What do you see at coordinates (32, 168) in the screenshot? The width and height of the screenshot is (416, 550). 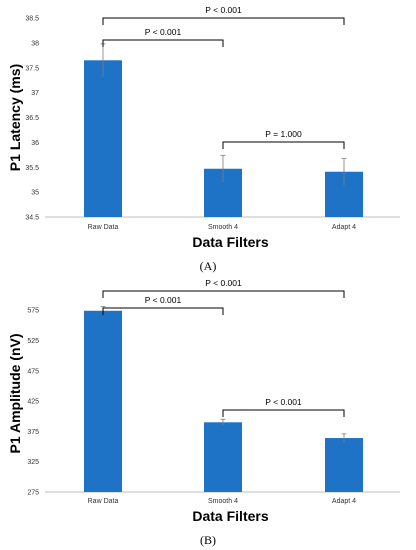 I see `y-tick-label: 35.5` at bounding box center [32, 168].